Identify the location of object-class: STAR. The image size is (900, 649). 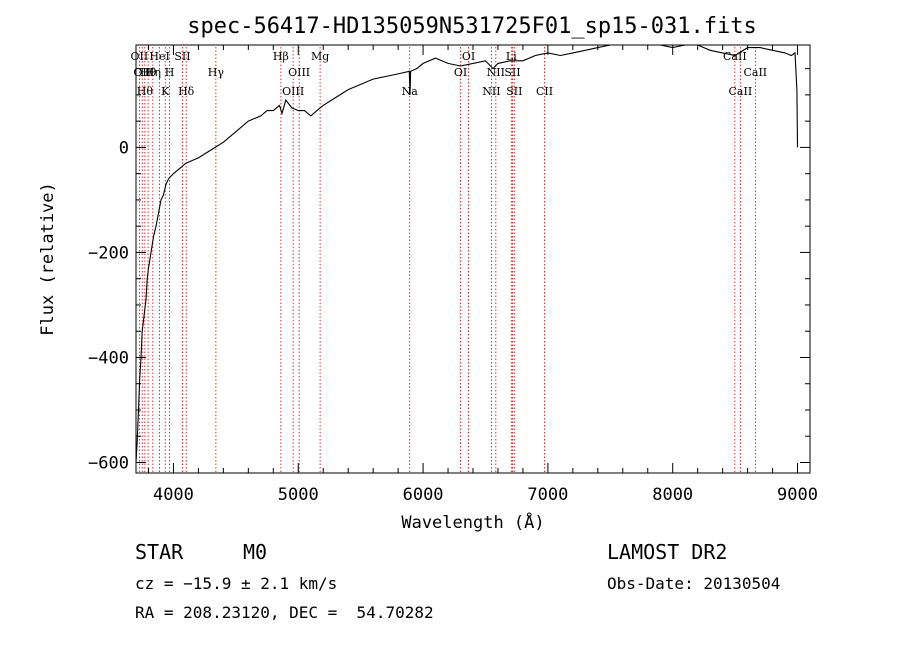
(159, 552).